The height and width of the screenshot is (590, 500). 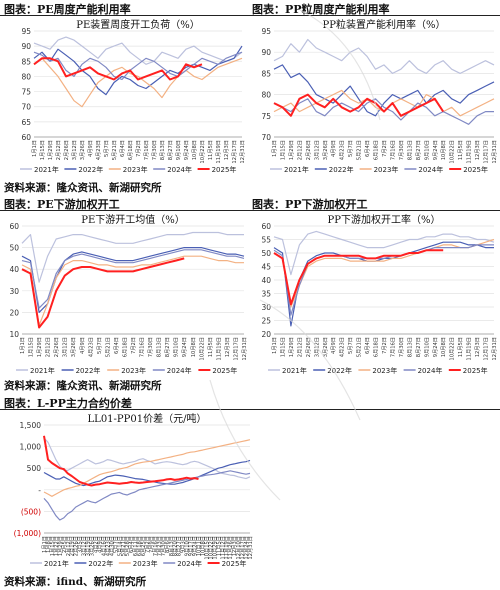 What do you see at coordinates (58, 150) in the screenshot?
I see `x-tick-label: 2月12日` at bounding box center [58, 150].